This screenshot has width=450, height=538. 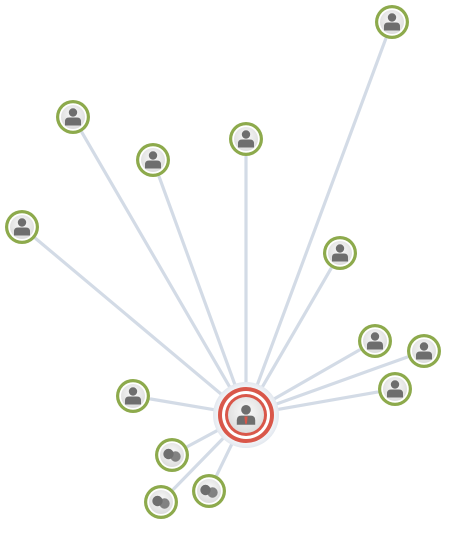 I want to click on edge-n7, so click(x=314, y=375).